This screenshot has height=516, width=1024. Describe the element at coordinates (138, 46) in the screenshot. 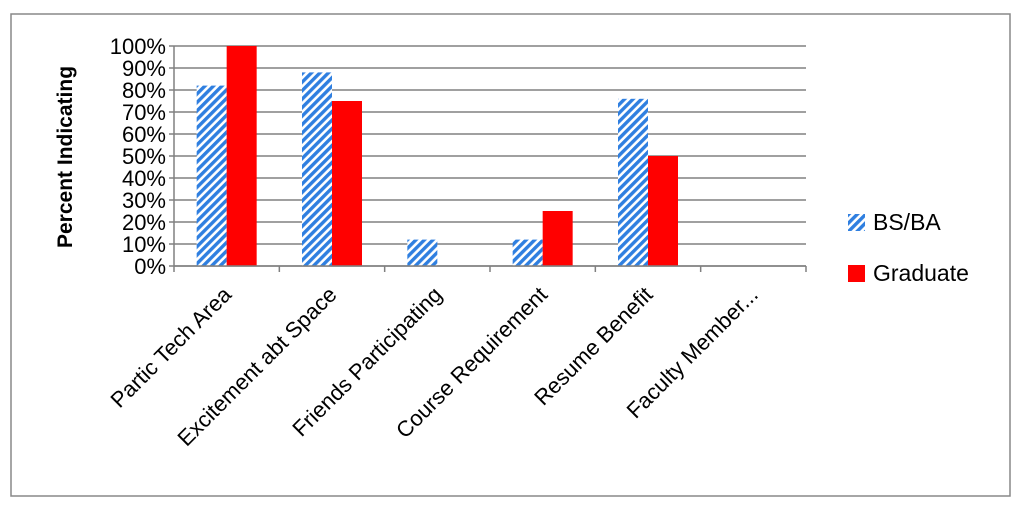

I see `y-tick-label: 100%` at that location.